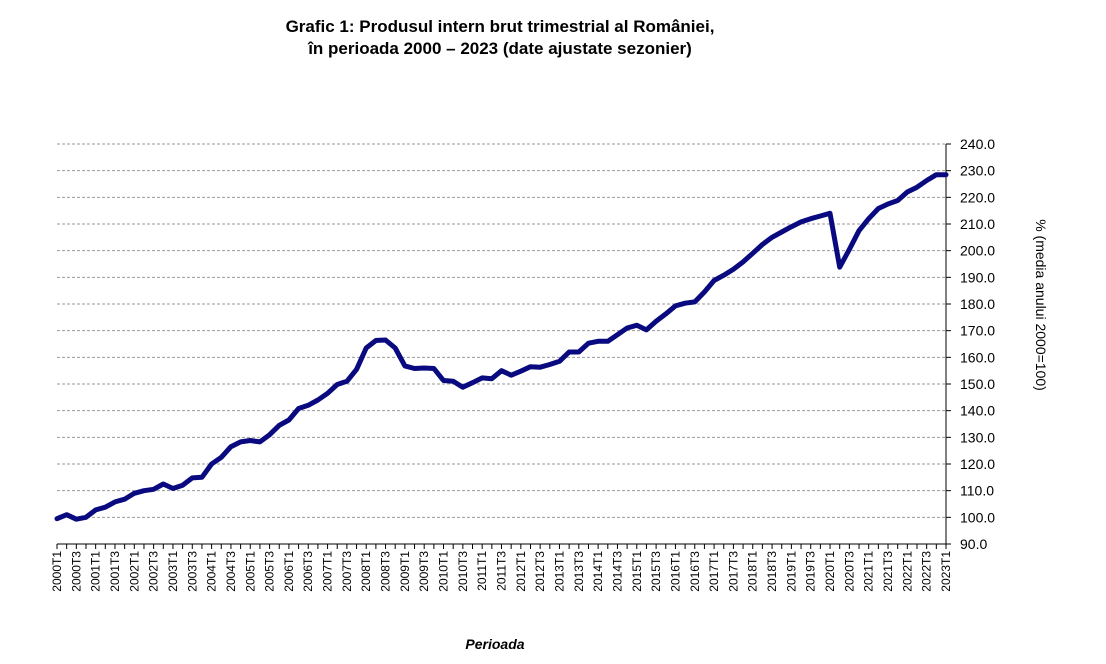  What do you see at coordinates (444, 571) in the screenshot?
I see `x-tick-label: 2010T1` at bounding box center [444, 571].